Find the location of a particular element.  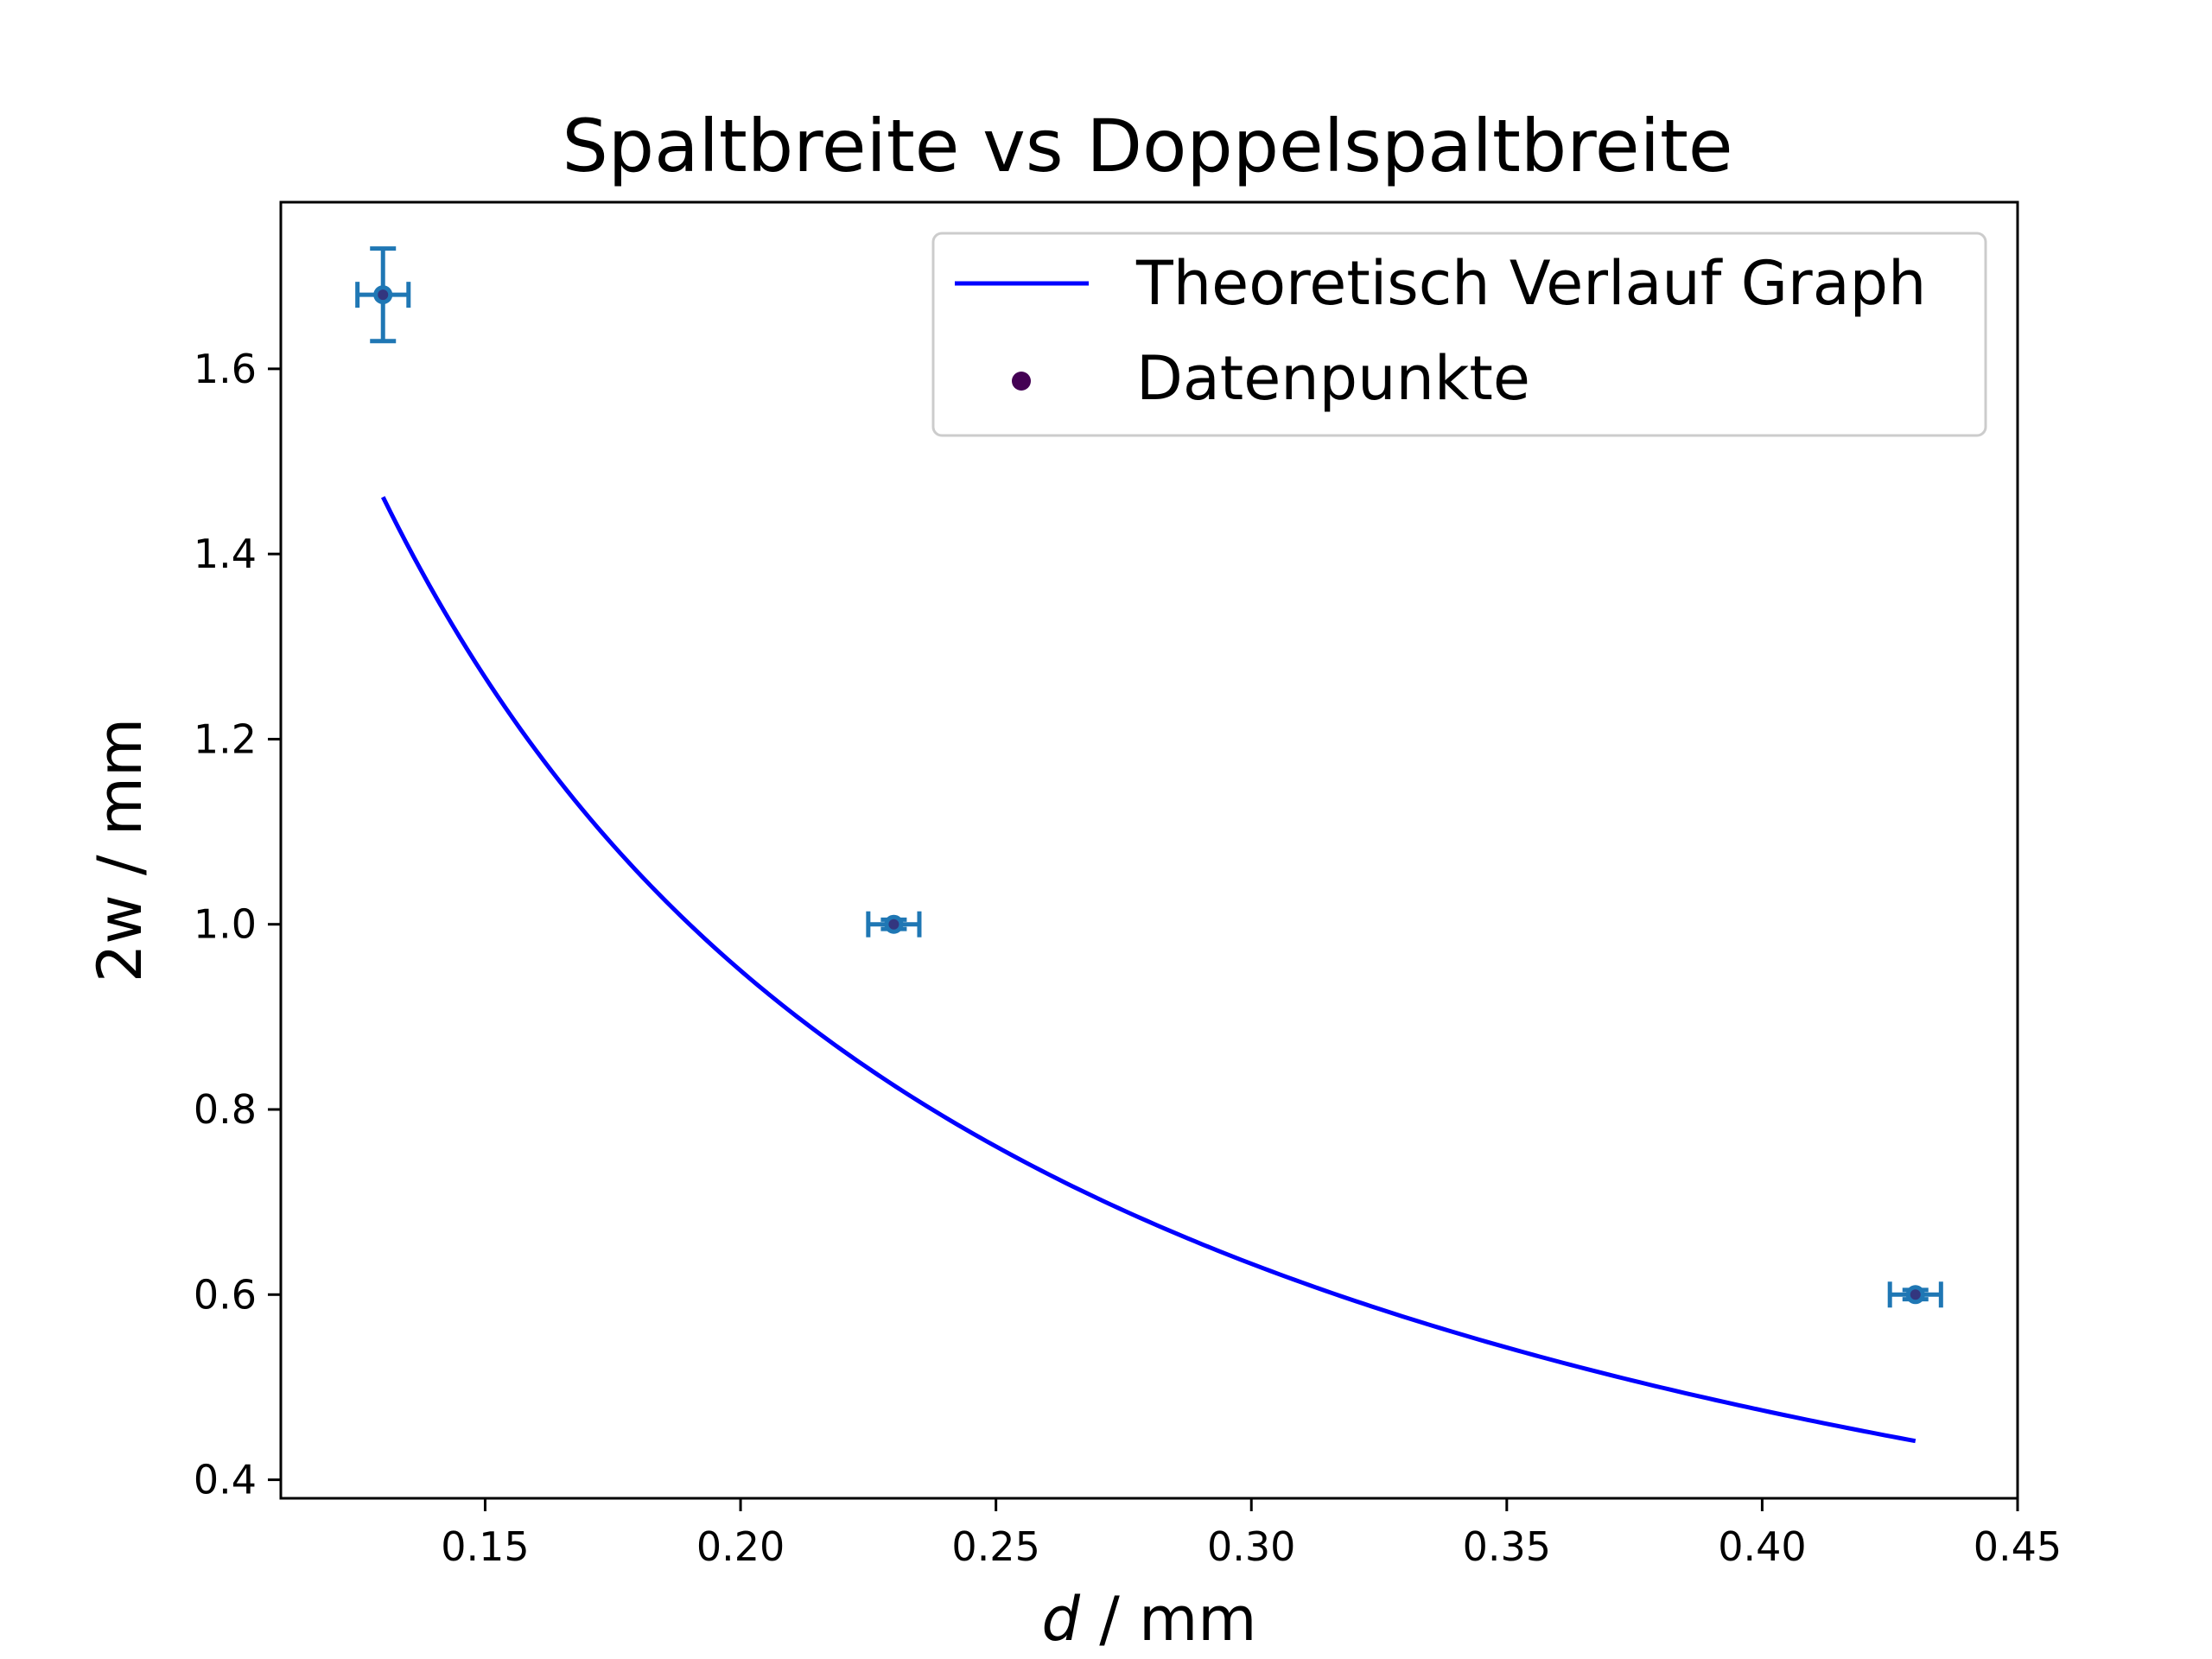

y-axis: 0.4 0.6 0.8 1.0 1.2 1.4 1.6 is located at coordinates (237, 924).